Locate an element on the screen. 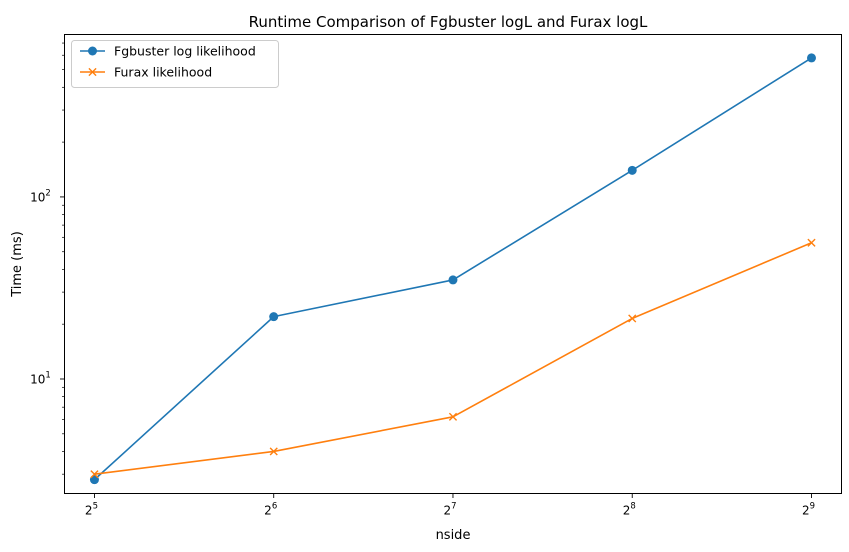 Image resolution: width=849 pixels, height=552 pixels. y-axis-label: Time (ms) is located at coordinates (17, 264).